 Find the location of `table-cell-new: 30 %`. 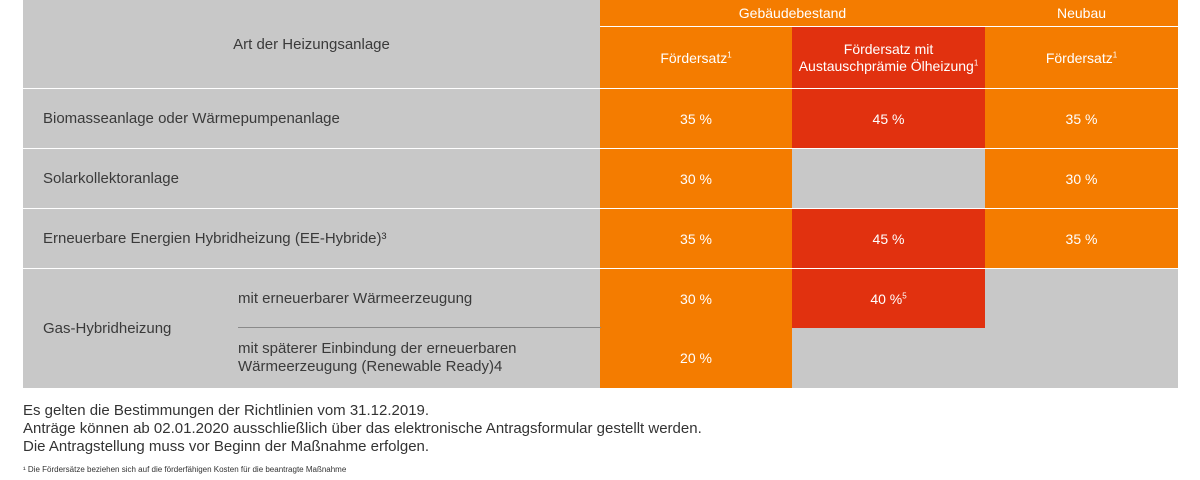

table-cell-new: 30 % is located at coordinates (1081, 178).